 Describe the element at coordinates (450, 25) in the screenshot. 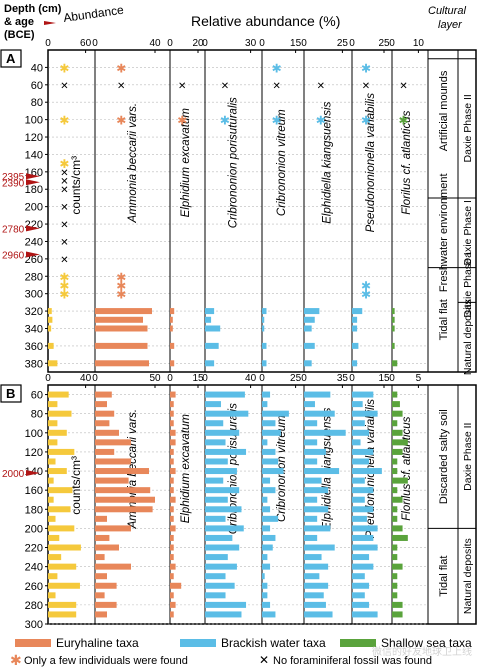

I see `cultural-header-2: layer` at that location.